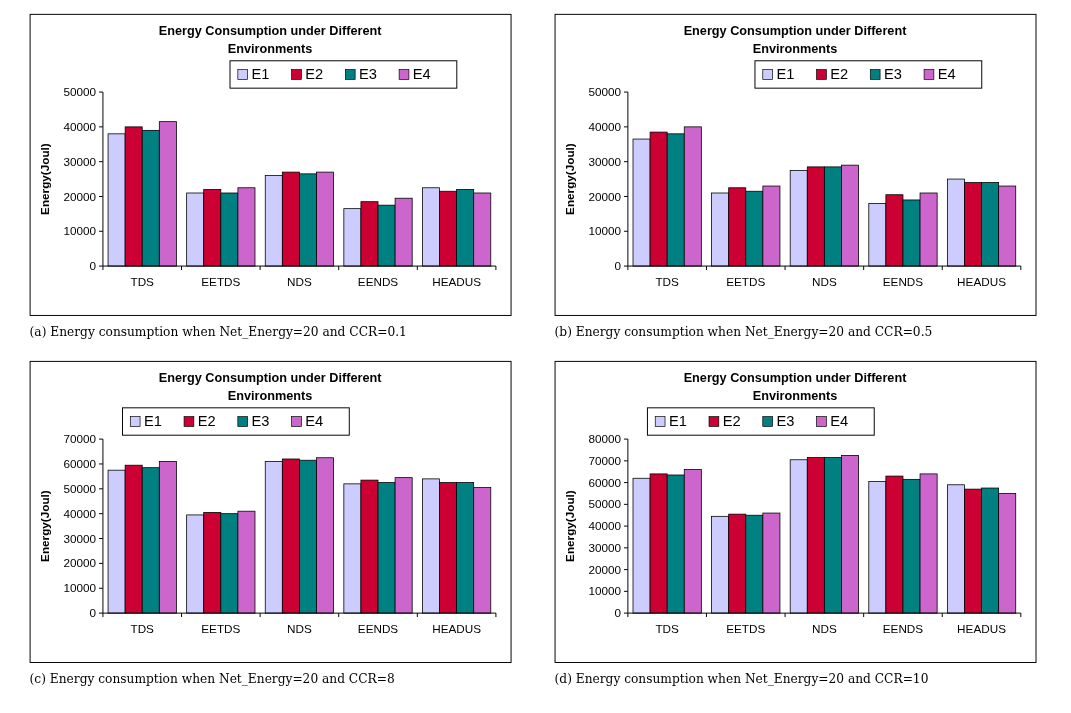  What do you see at coordinates (212, 679) in the screenshot?
I see `text: (c) Energy consumption when Net_Energy=20 and CCR=8` at bounding box center [212, 679].